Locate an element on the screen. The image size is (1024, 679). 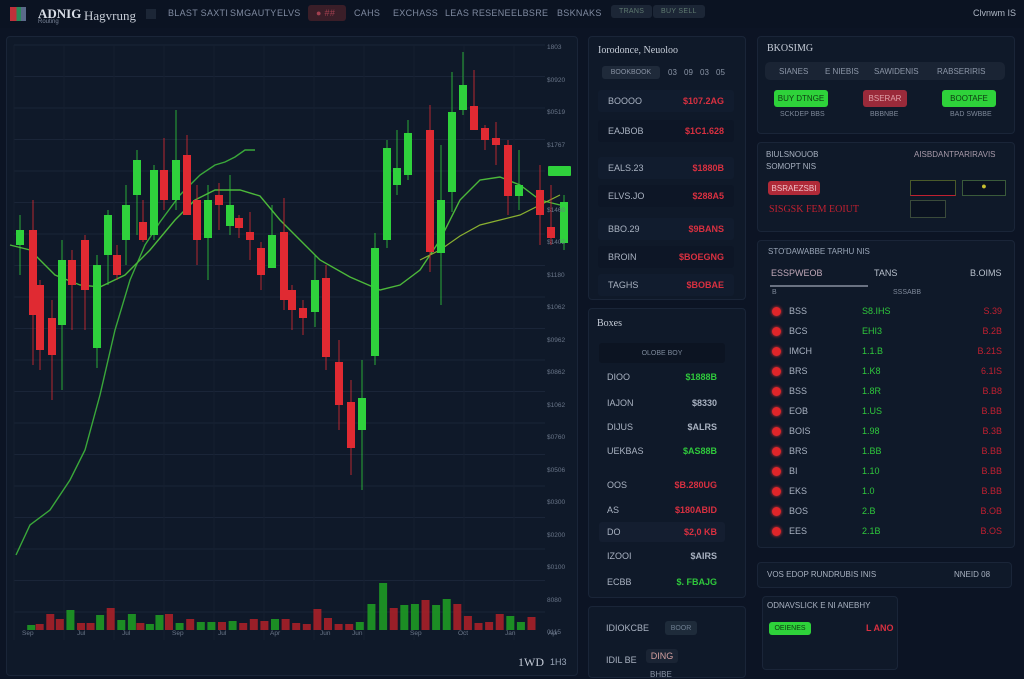
nav-item-live: ● ## is located at coordinates (327, 13).